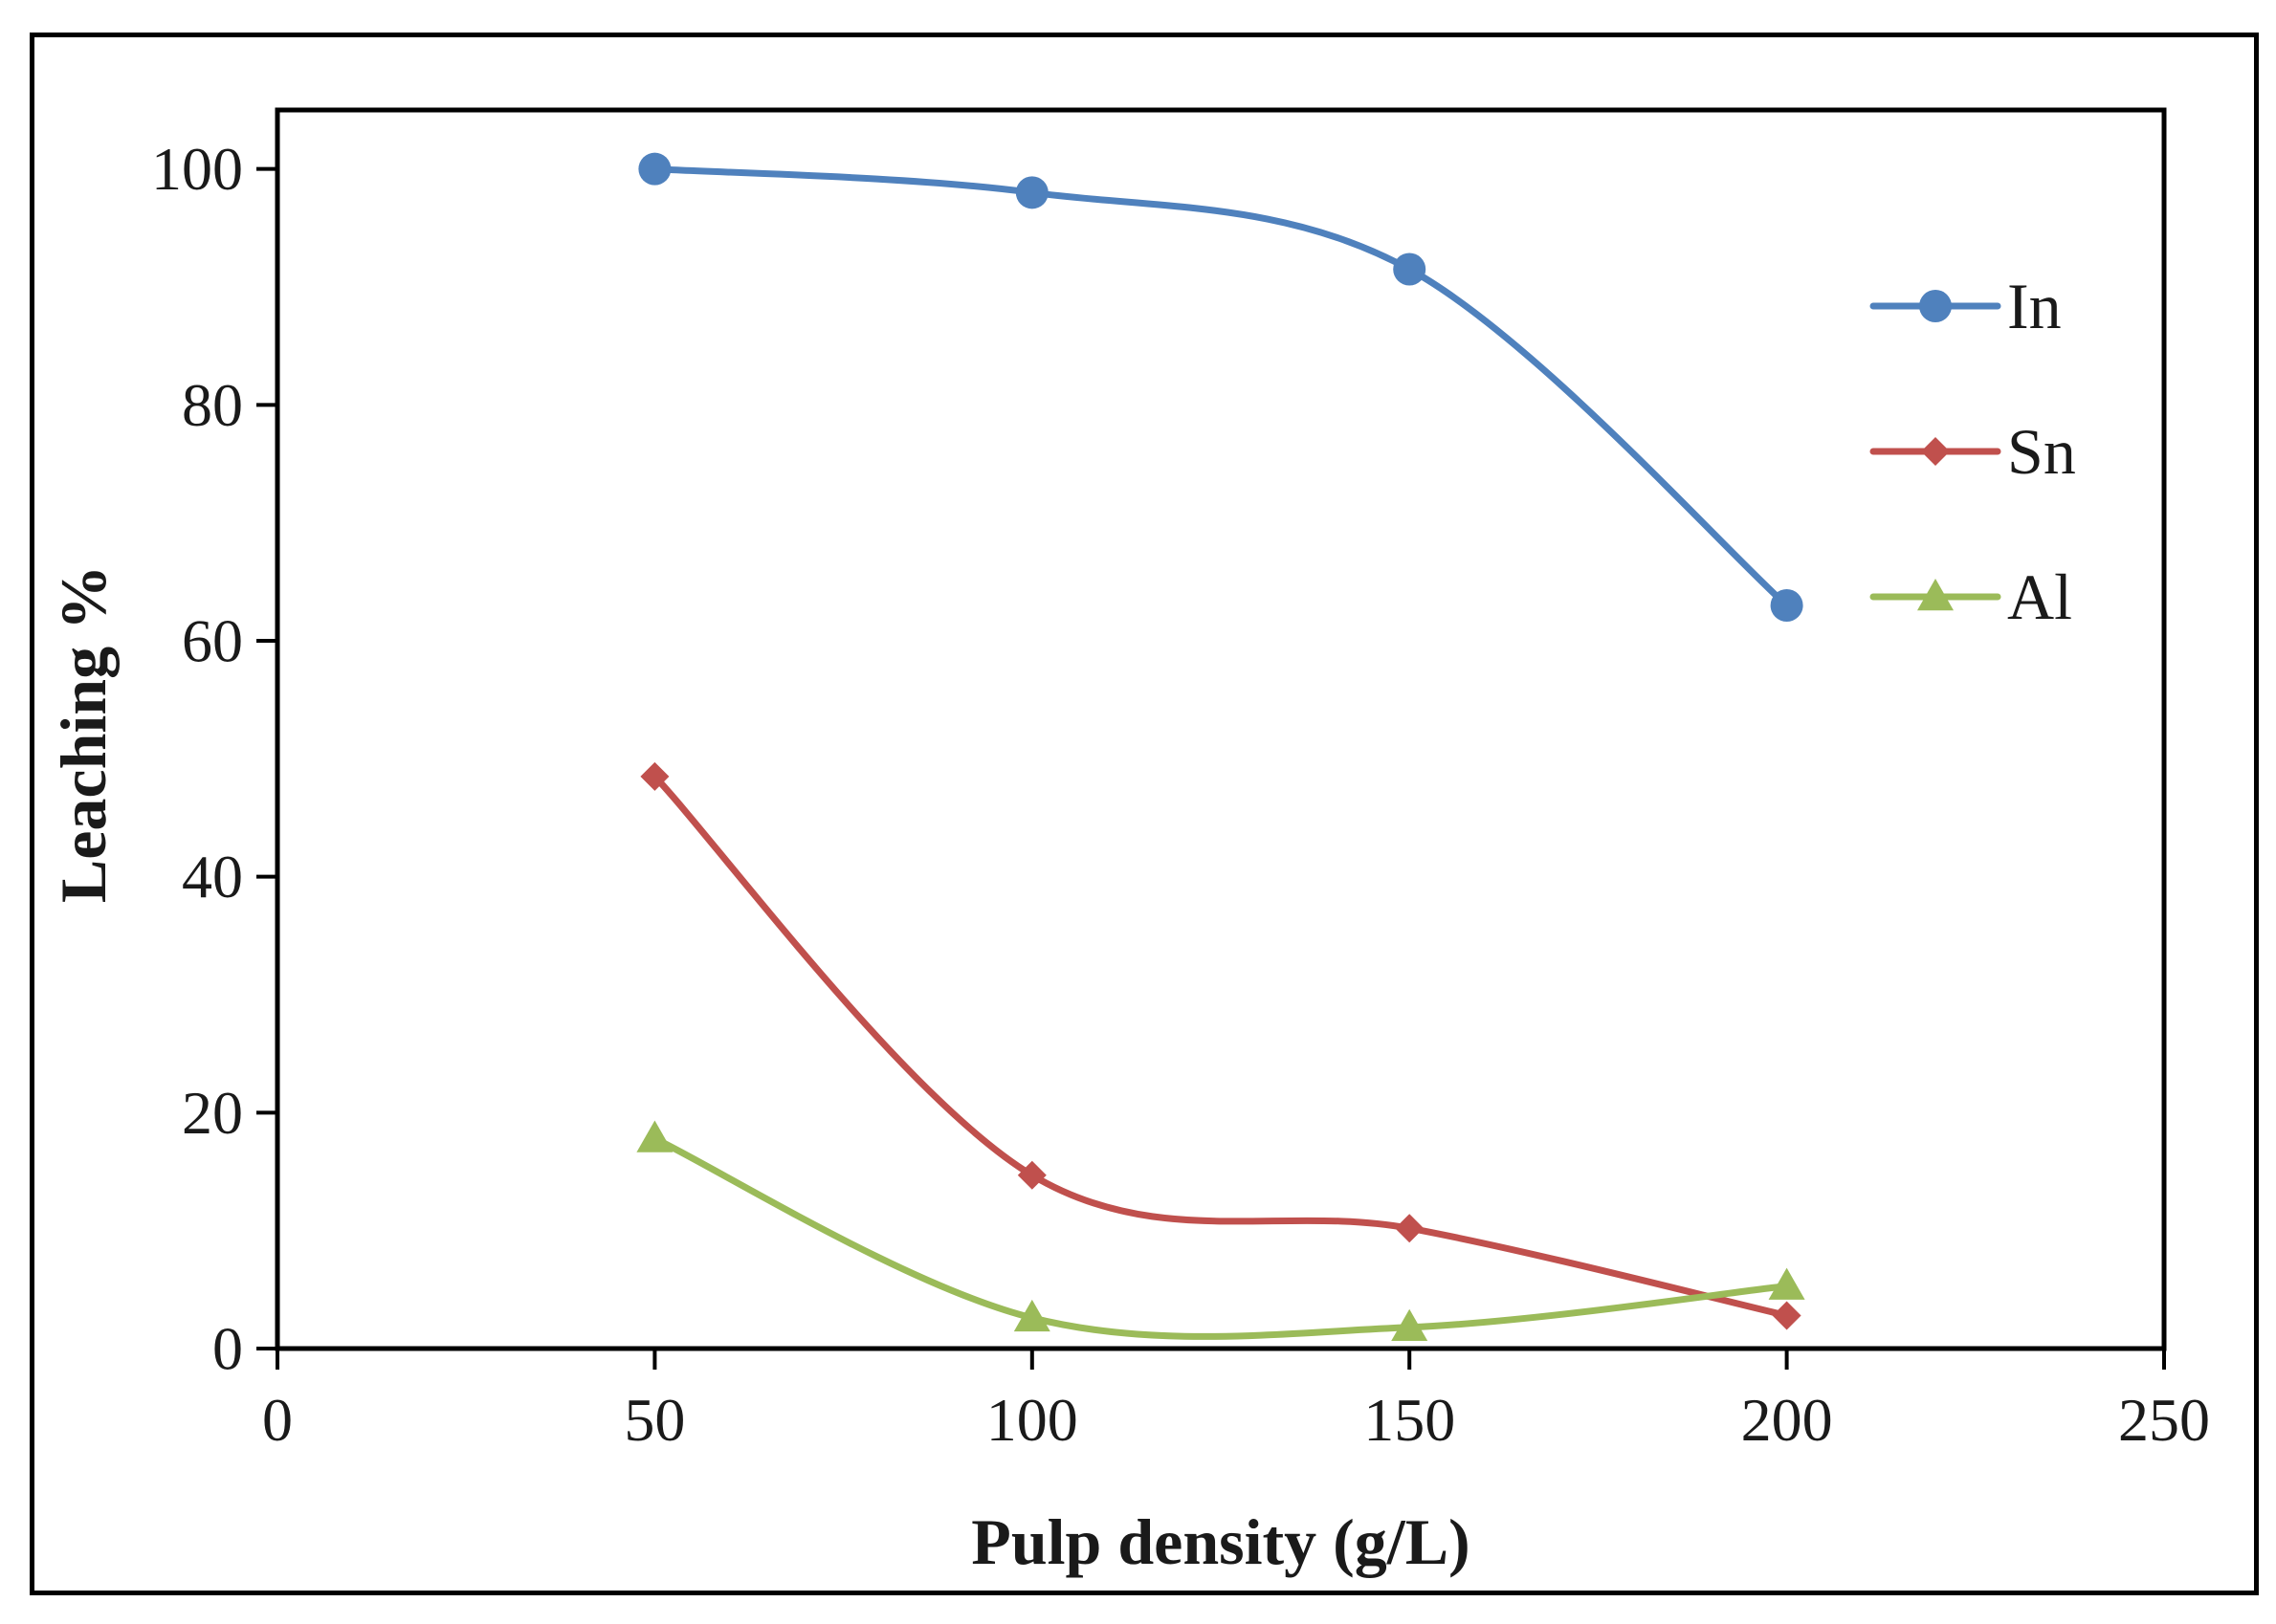 The image size is (2276, 1624). I want to click on x-axis-title: Pulp density (g/L), so click(1220, 1542).